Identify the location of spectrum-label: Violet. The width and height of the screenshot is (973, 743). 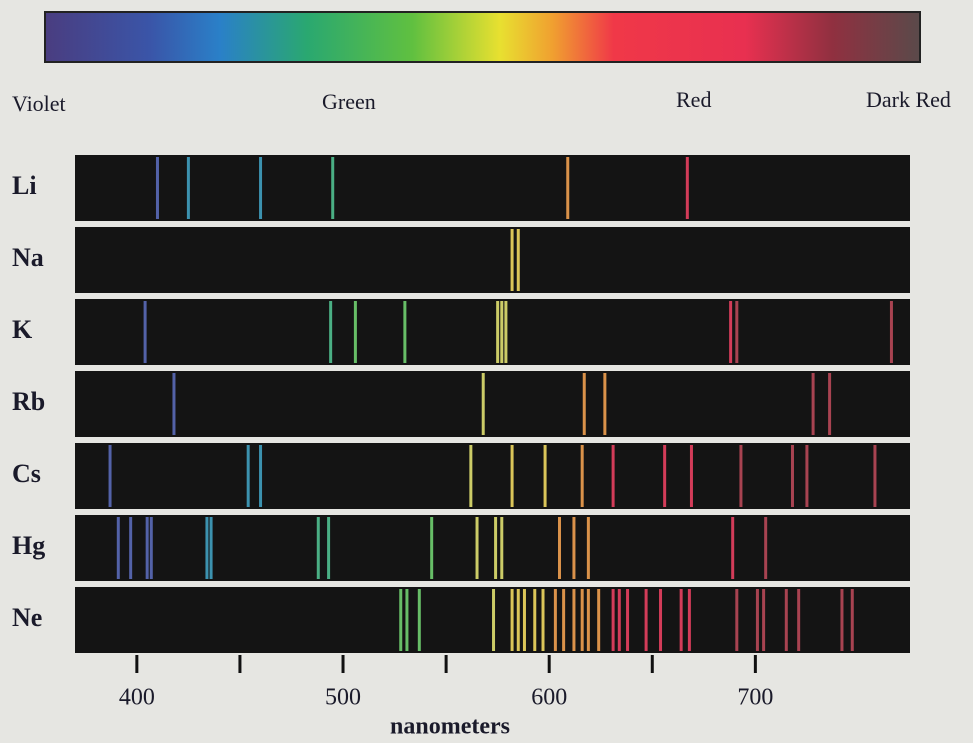
(39, 103).